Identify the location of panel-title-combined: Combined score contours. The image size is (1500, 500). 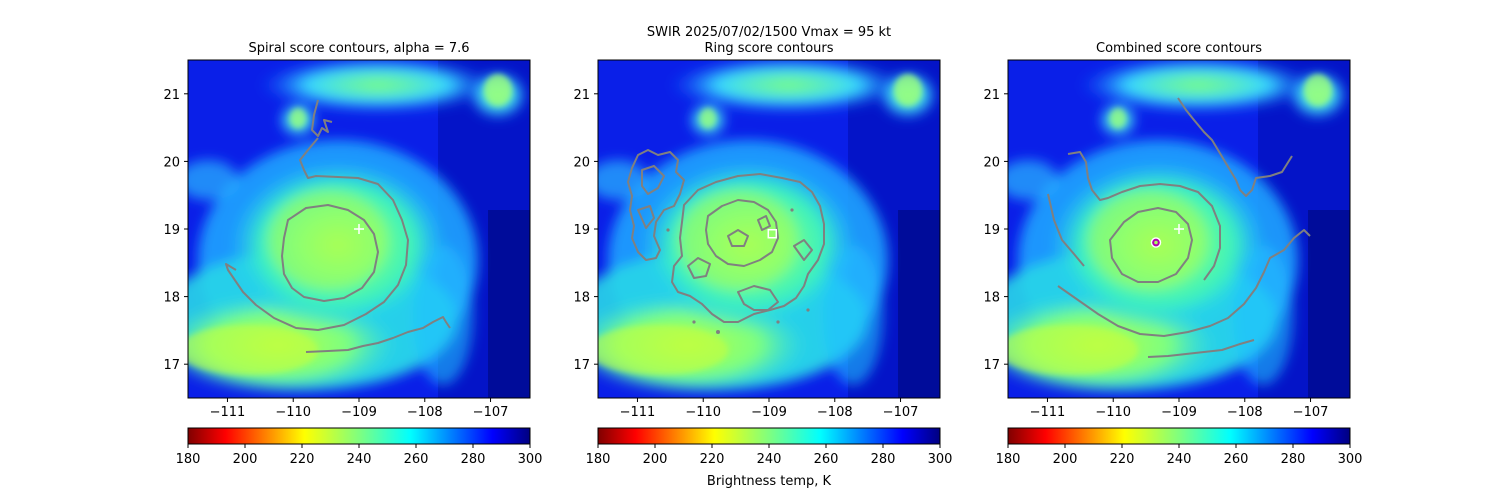
(1179, 48).